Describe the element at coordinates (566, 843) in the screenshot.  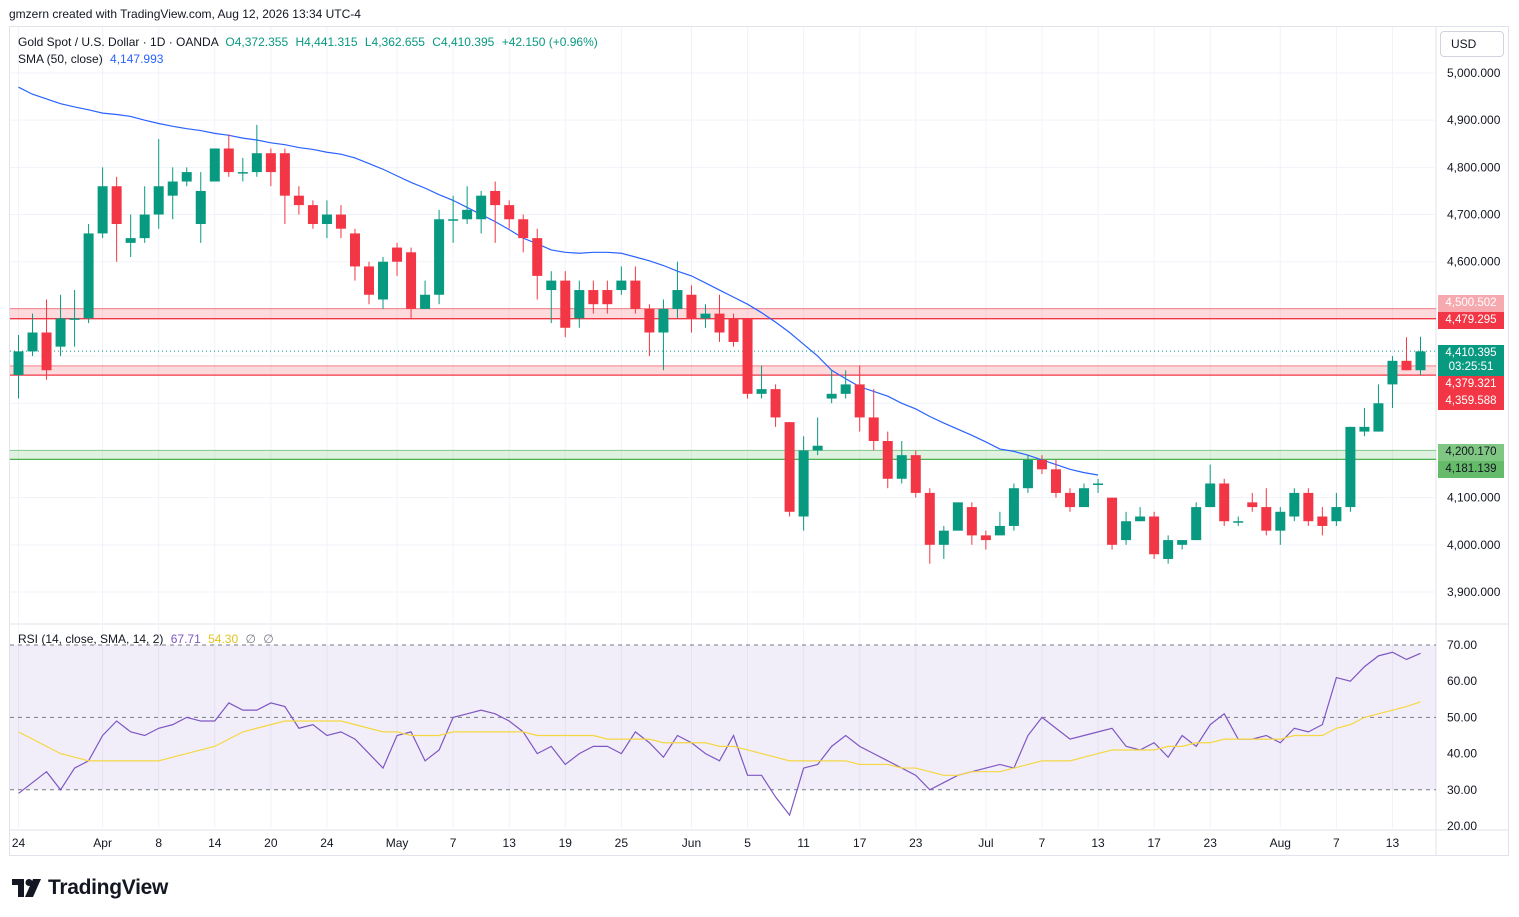
I see `time-tick-label: 19` at that location.